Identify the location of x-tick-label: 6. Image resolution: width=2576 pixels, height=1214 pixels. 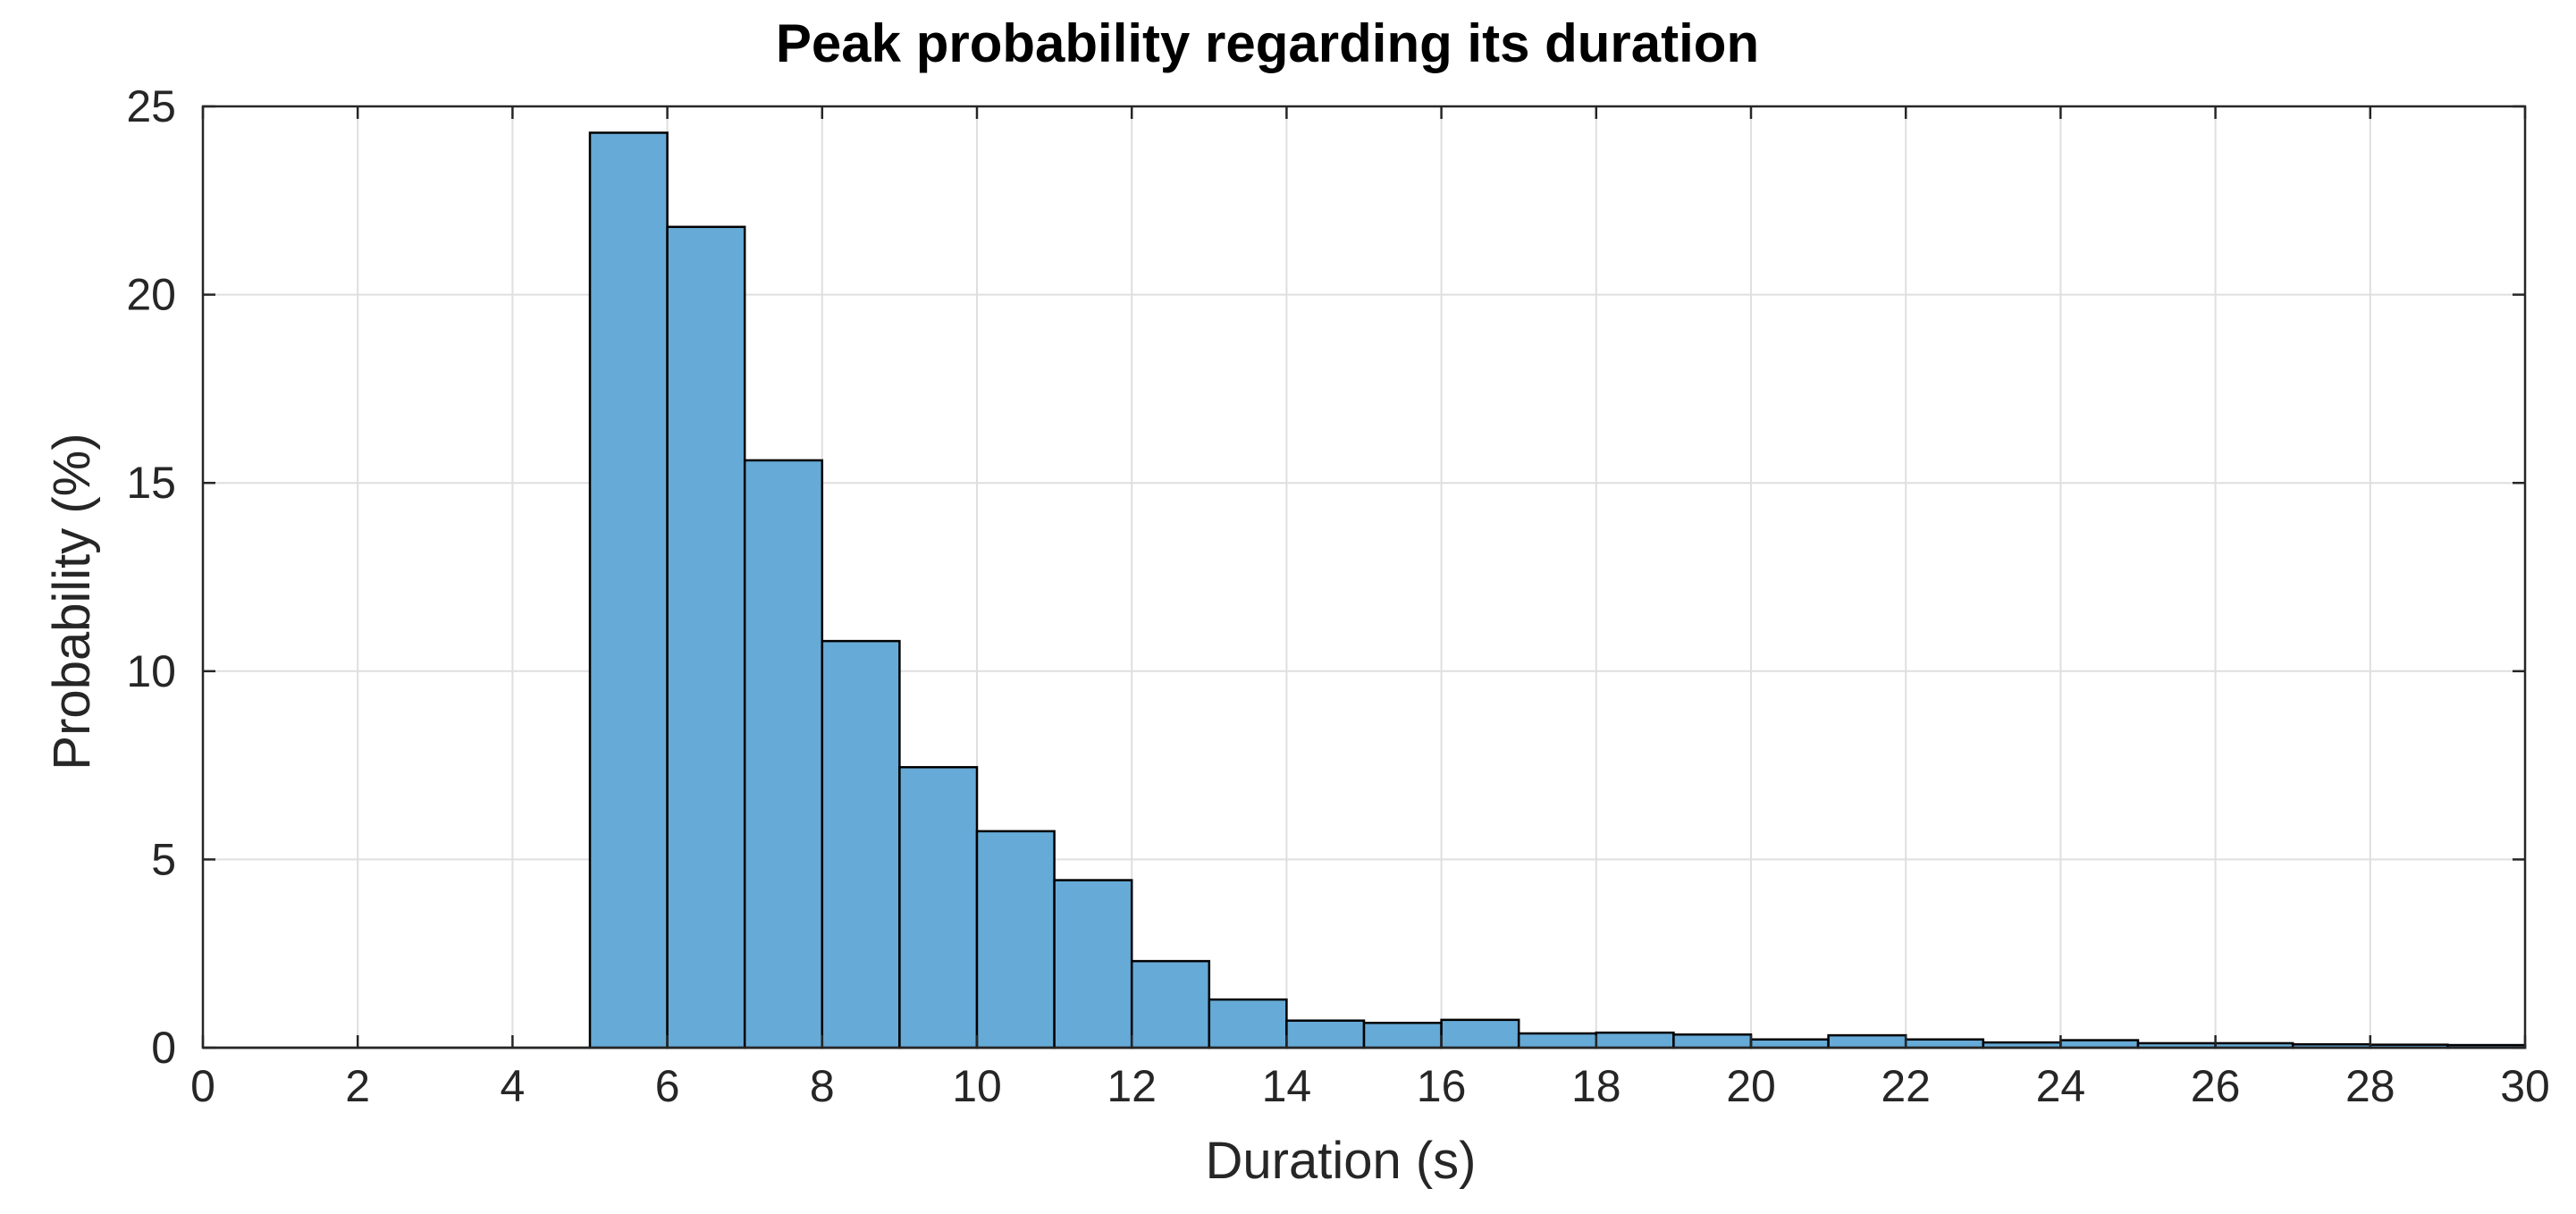
(668, 1086).